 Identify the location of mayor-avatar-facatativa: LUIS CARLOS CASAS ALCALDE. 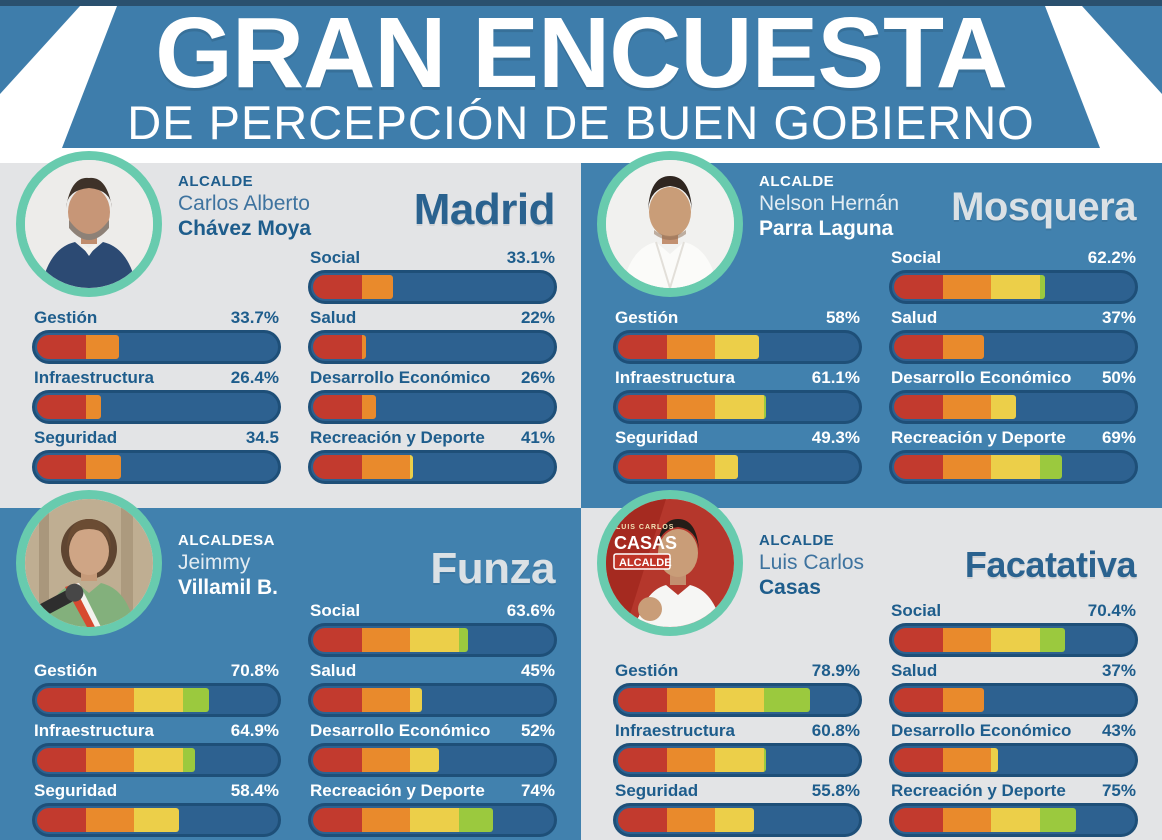
(670, 563).